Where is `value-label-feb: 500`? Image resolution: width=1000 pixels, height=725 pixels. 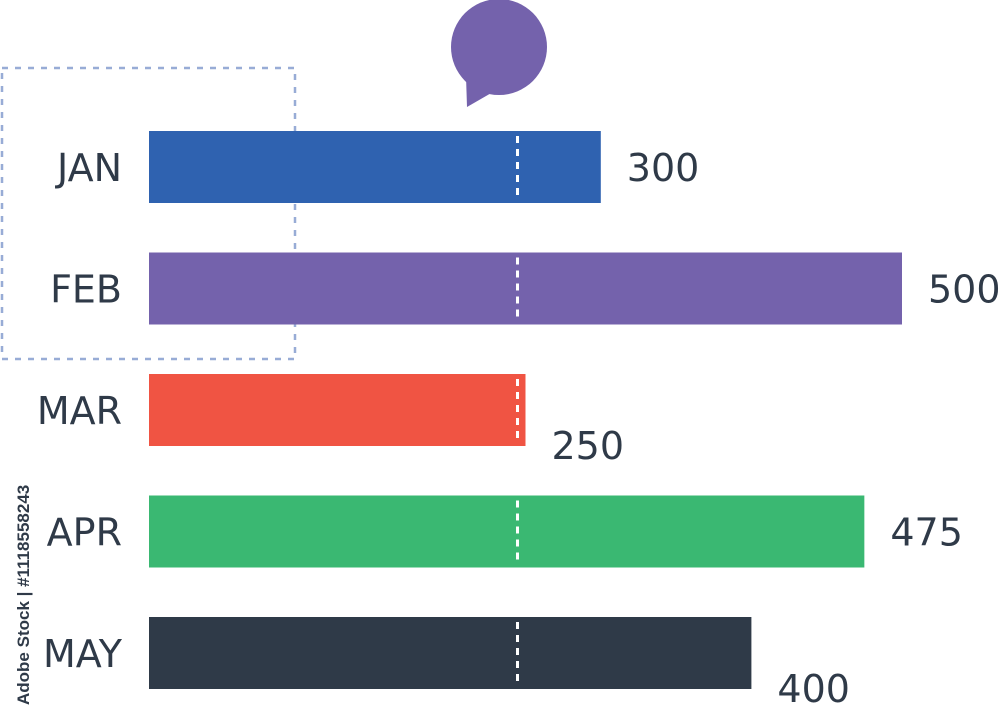 value-label-feb: 500 is located at coordinates (964, 290).